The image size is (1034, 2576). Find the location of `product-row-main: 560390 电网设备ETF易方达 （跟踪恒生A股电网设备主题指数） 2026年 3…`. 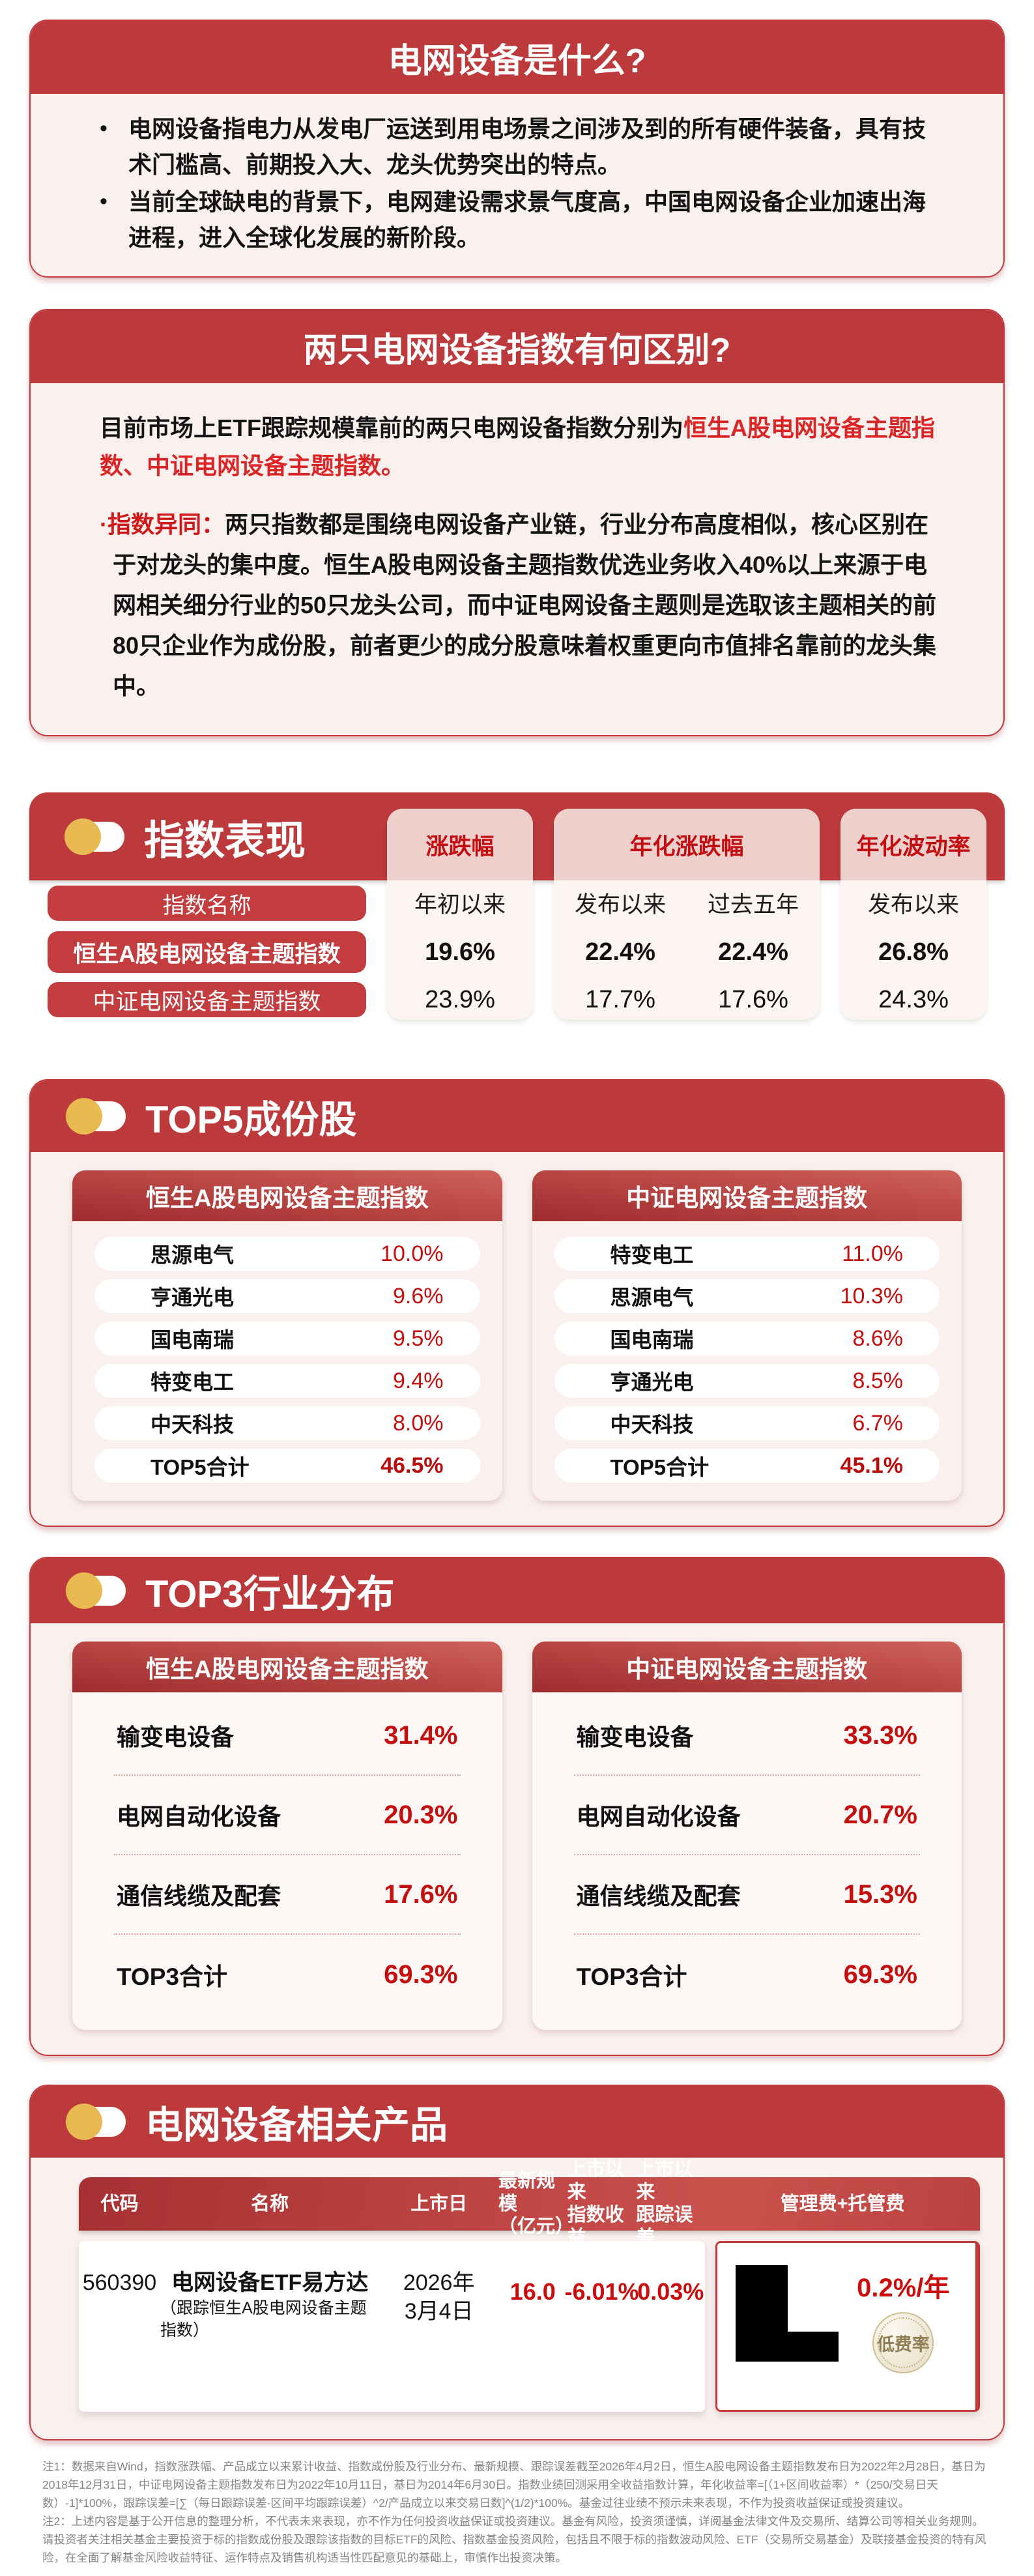

product-row-main: 560390 电网设备ETF易方达 （跟踪恒生A股电网设备主题指数） 2026年 3… is located at coordinates (393, 2326).